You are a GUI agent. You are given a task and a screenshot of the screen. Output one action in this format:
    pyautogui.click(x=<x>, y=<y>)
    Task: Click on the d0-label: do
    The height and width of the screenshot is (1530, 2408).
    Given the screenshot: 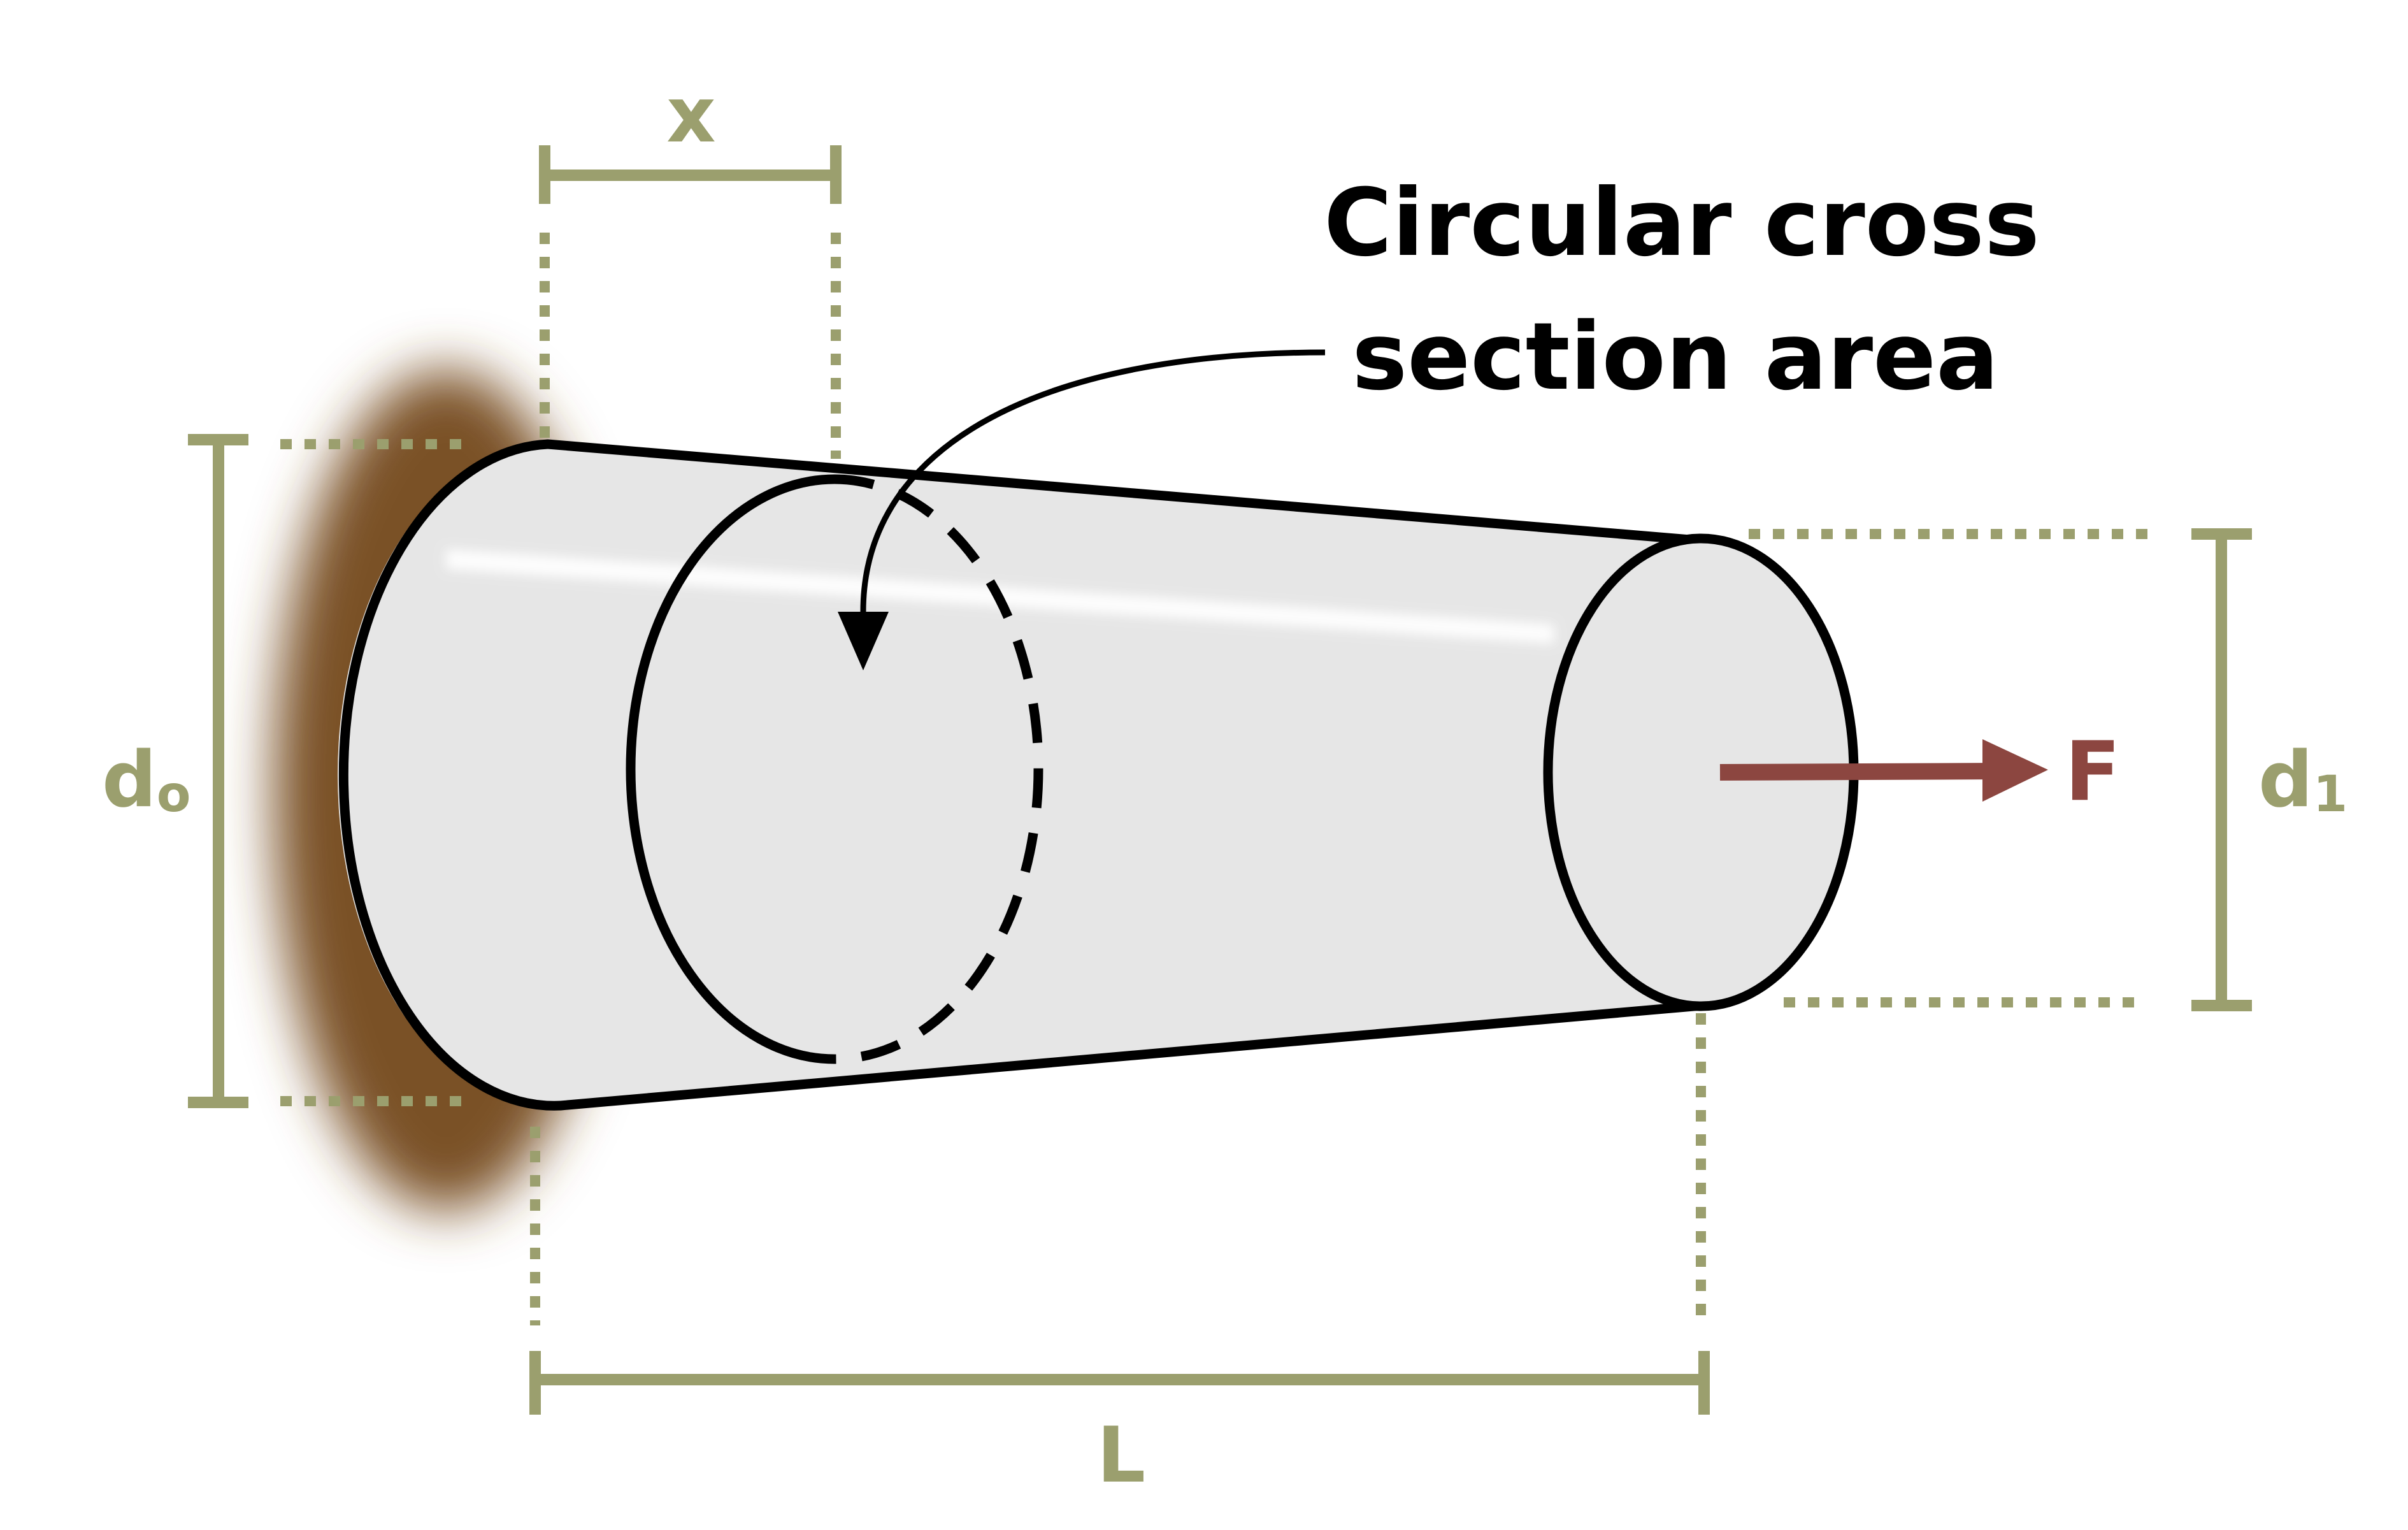 What is the action you would take?
    pyautogui.click(x=146, y=780)
    